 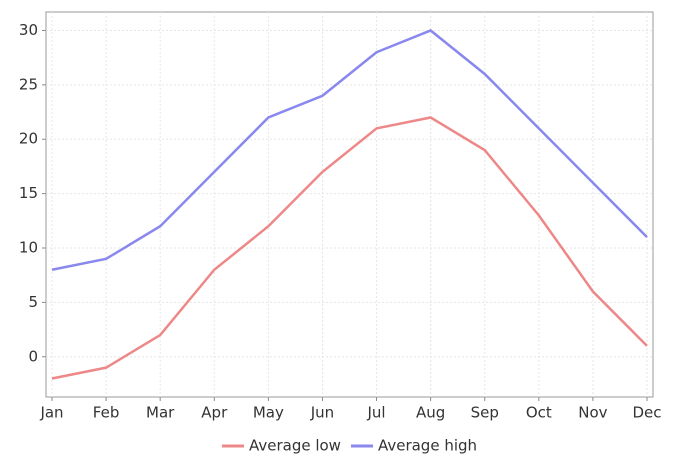 What do you see at coordinates (427, 445) in the screenshot?
I see `legend-label: Average high` at bounding box center [427, 445].